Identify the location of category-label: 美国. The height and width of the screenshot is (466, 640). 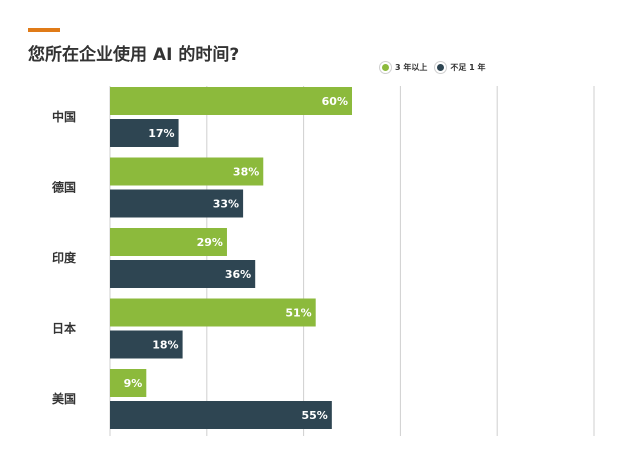
(64, 398).